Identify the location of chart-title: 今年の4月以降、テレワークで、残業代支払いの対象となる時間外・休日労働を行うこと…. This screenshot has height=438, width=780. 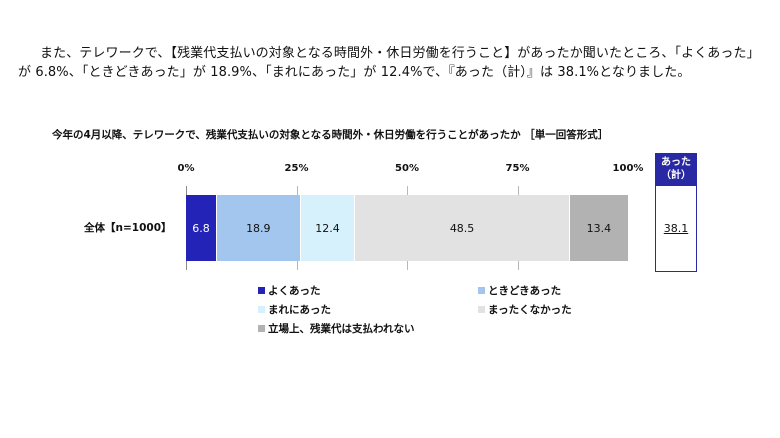
(330, 135).